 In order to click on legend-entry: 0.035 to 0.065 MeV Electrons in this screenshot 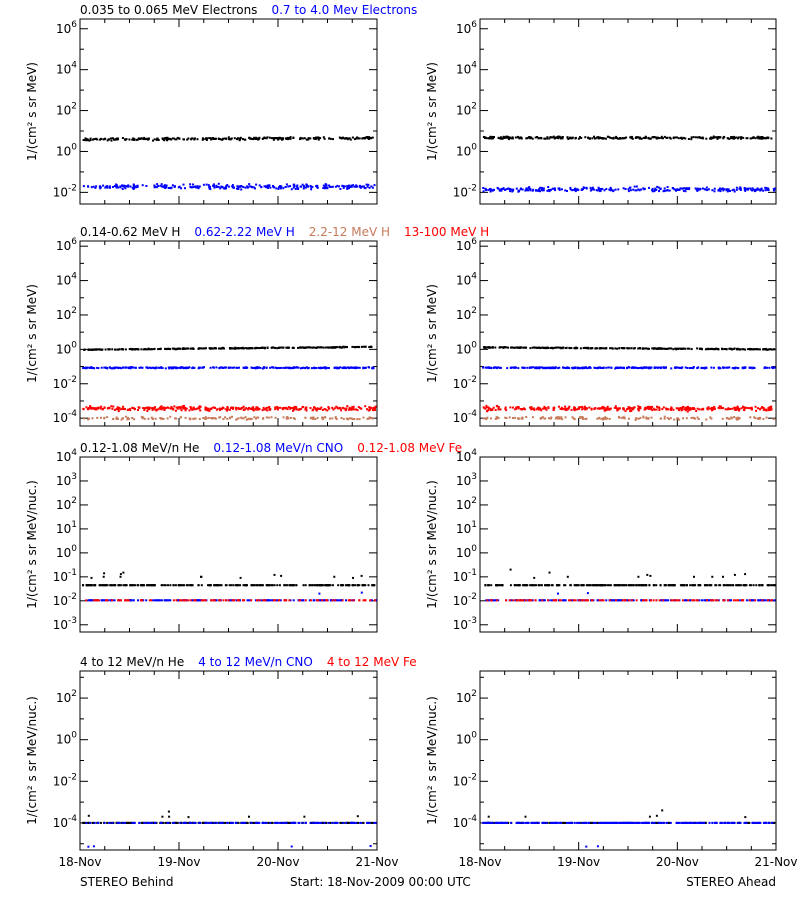, I will do `click(168, 10)`.